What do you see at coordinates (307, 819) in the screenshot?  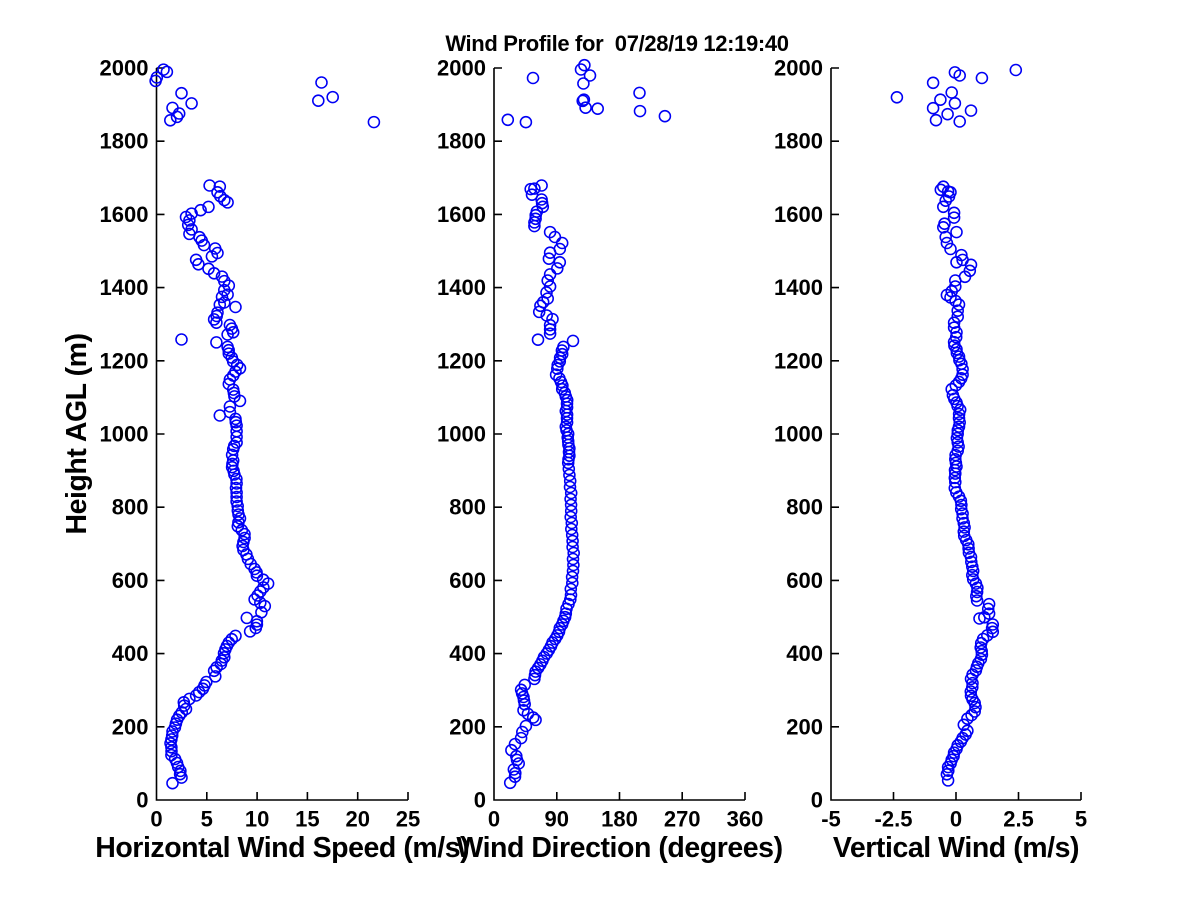 I see `svg-text: 15` at bounding box center [307, 819].